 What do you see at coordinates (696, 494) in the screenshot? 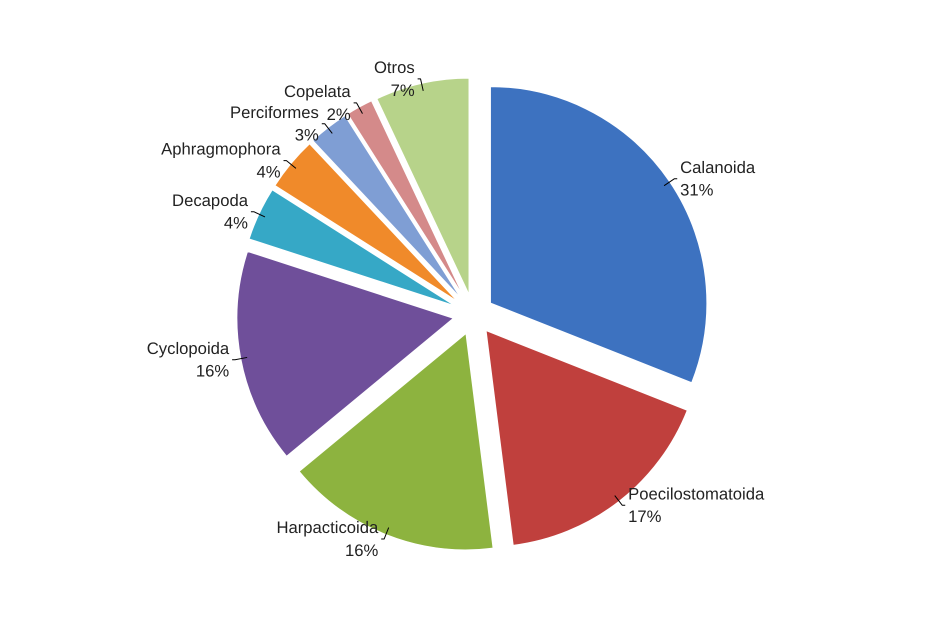
I see `slice-label: Poecilostomatoida` at bounding box center [696, 494].